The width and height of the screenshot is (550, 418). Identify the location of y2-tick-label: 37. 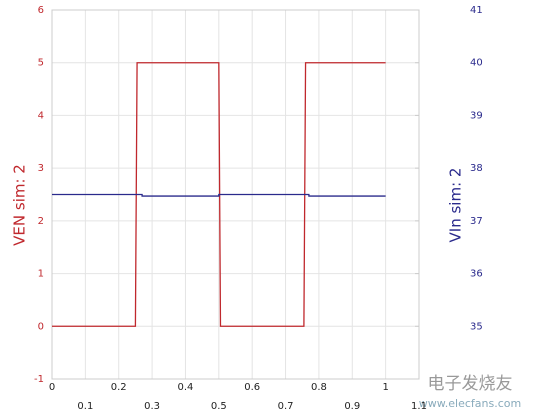
(476, 221).